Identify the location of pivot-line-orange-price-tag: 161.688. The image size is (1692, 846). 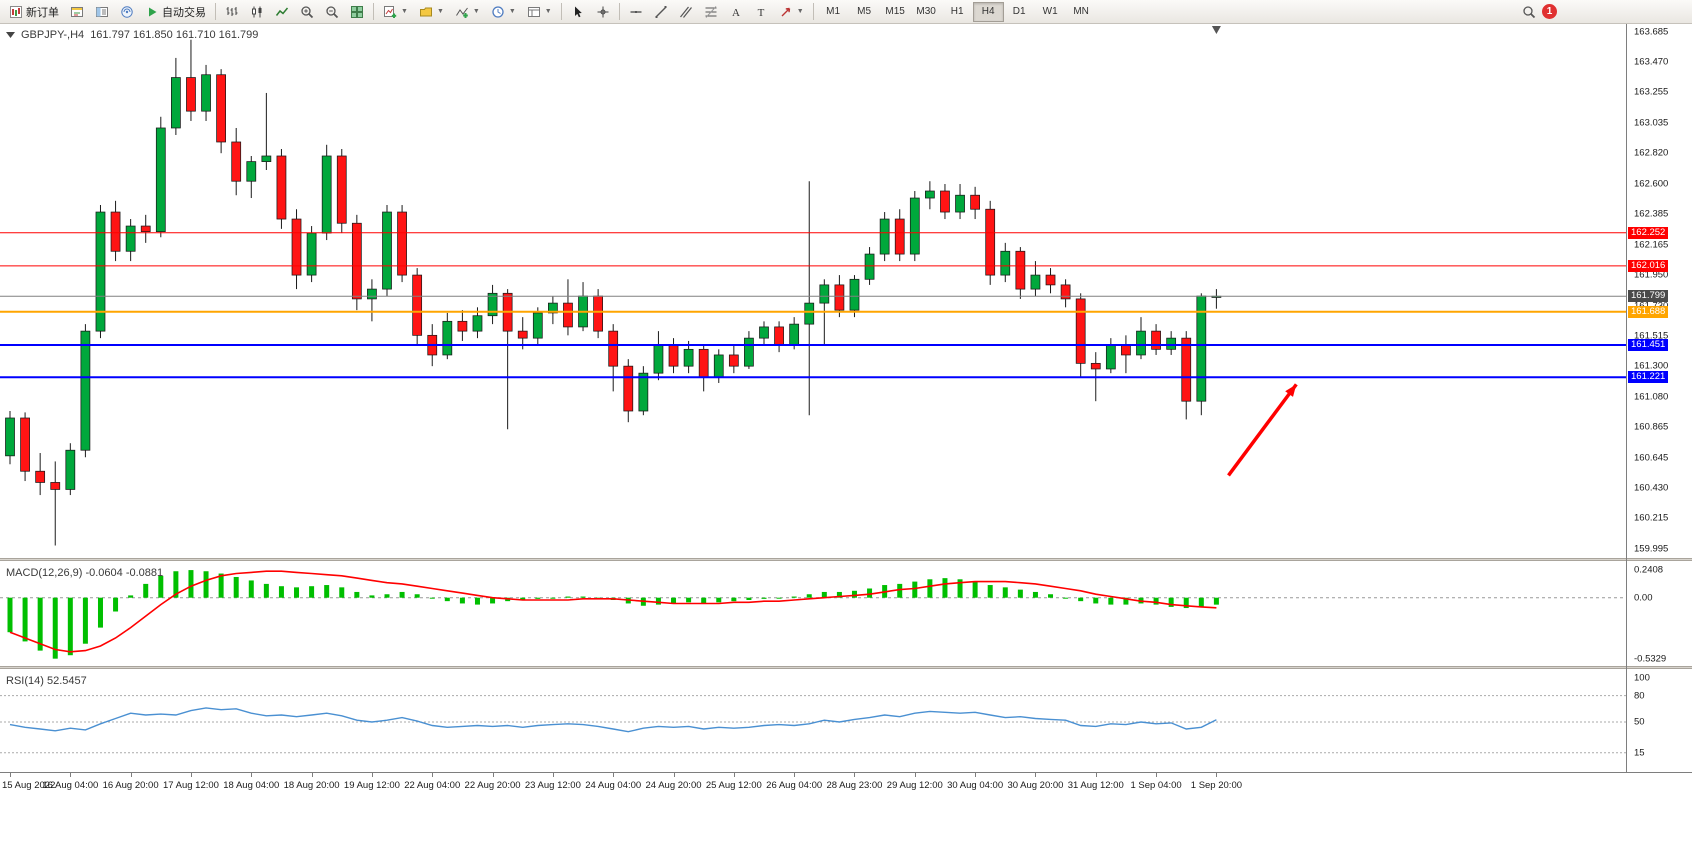
(1648, 311).